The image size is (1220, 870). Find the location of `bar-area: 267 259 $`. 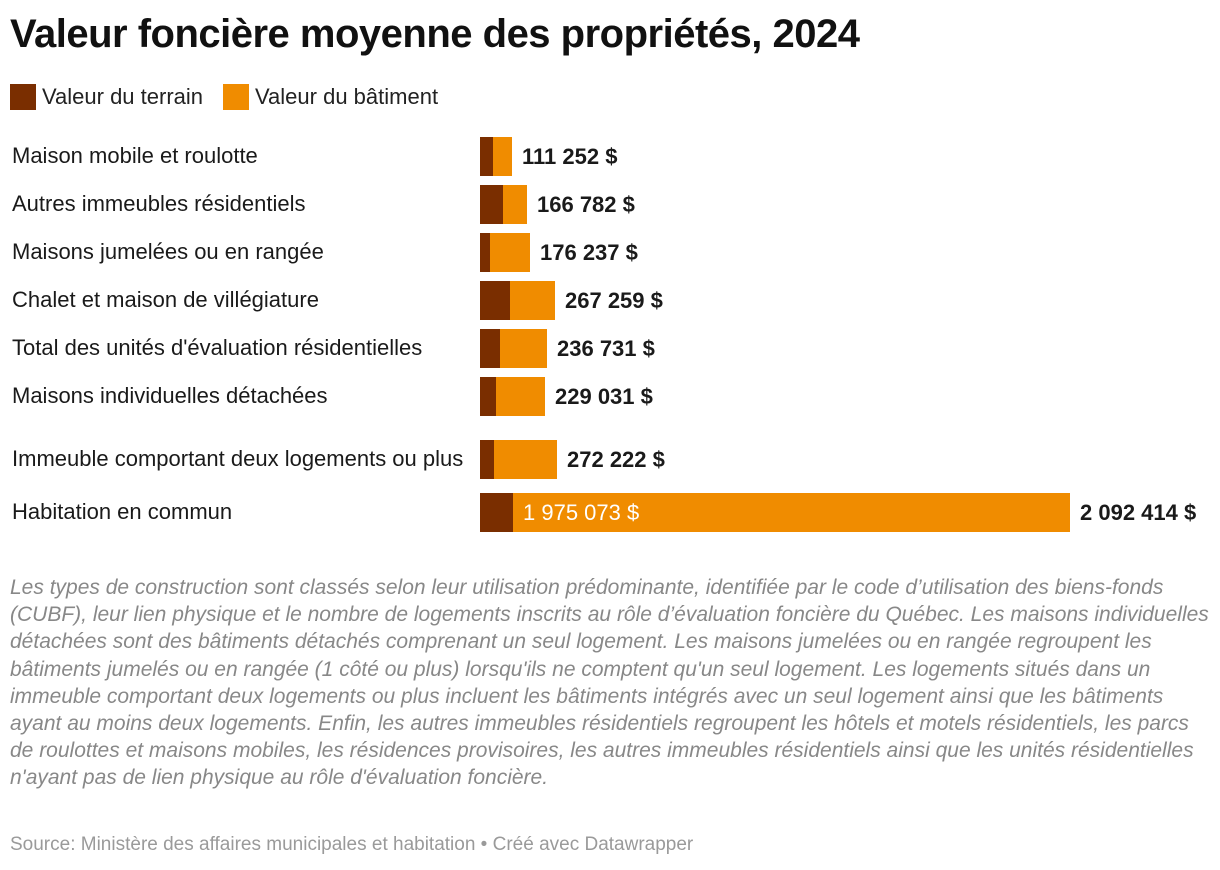

bar-area: 267 259 $ is located at coordinates (845, 300).